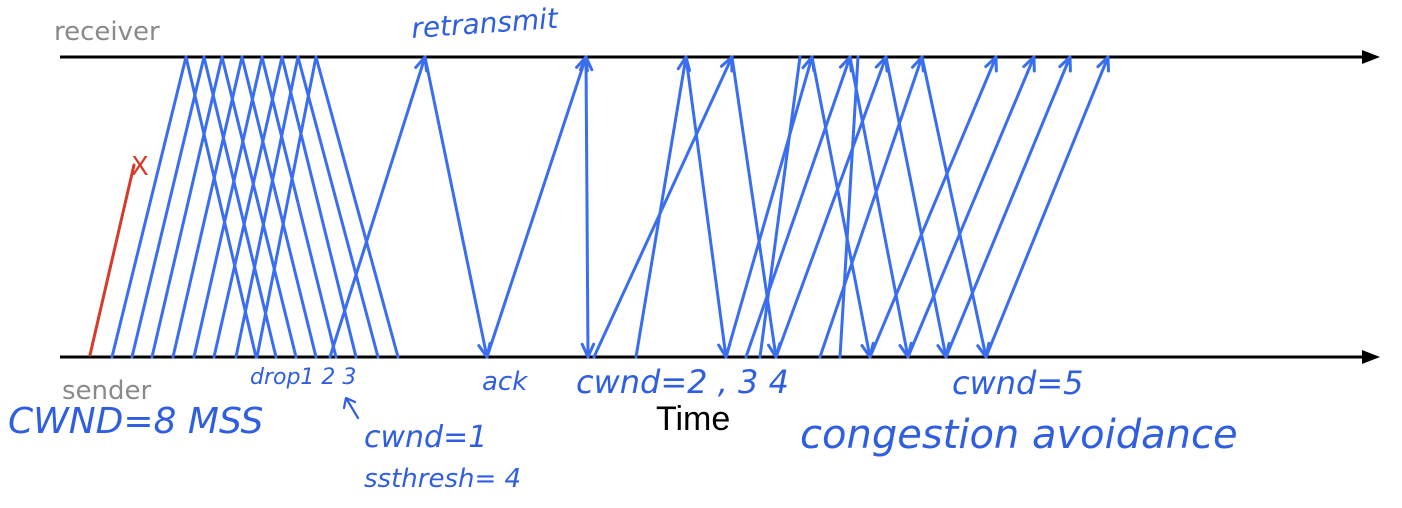 This screenshot has height=508, width=1402. What do you see at coordinates (1018, 383) in the screenshot?
I see `cwnd5-annotation: cwnd=5` at bounding box center [1018, 383].